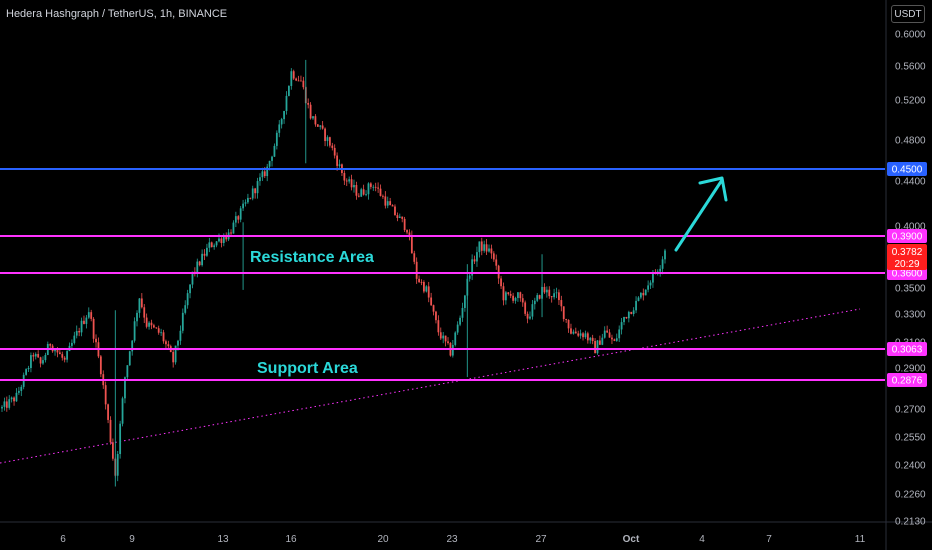  Describe the element at coordinates (910, 227) in the screenshot. I see `y-tick-label: 0.4000` at that location.